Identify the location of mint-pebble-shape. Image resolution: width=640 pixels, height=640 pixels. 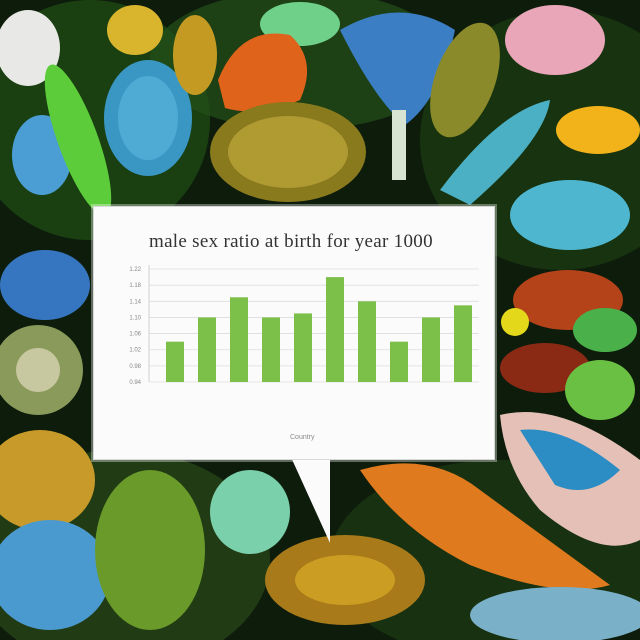
(250, 512).